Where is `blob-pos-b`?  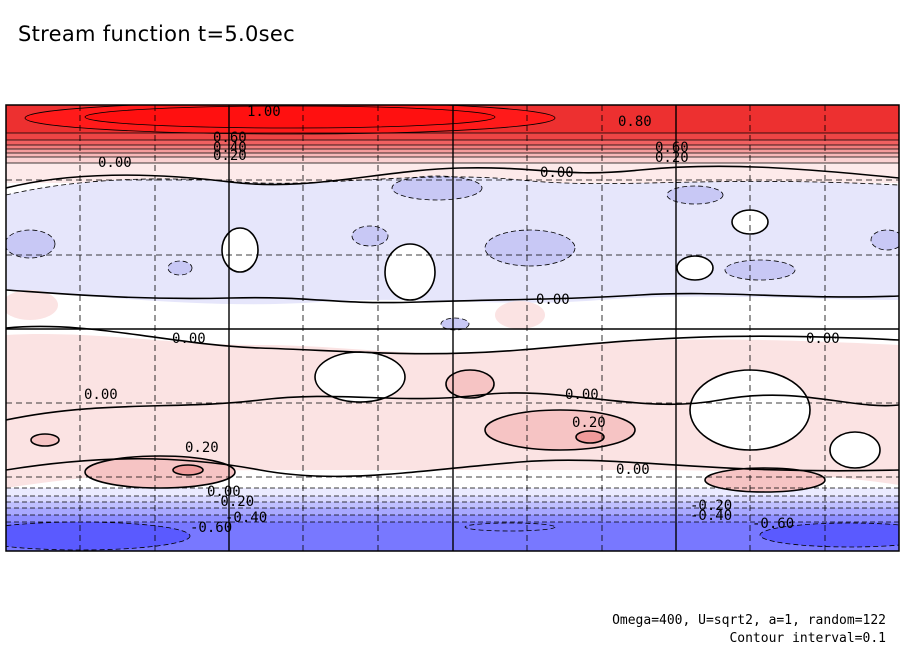 blob-pos-b is located at coordinates (520, 315).